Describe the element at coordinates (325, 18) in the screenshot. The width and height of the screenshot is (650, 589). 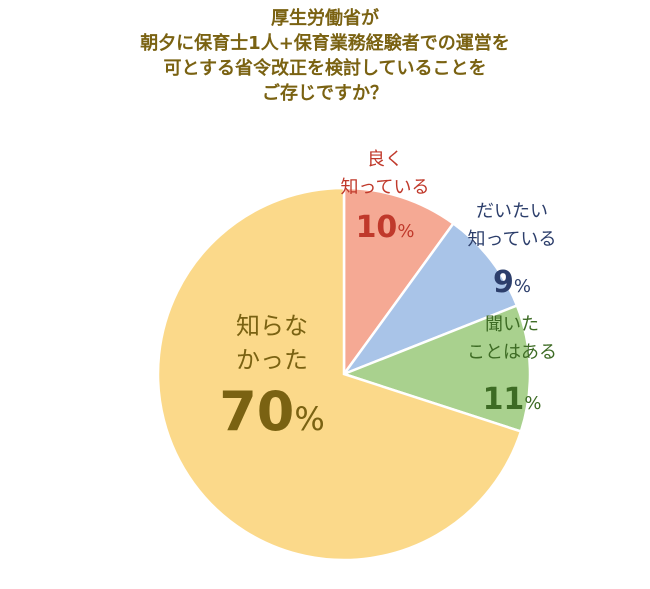
I see `title-line: 厚生労働省が` at that location.